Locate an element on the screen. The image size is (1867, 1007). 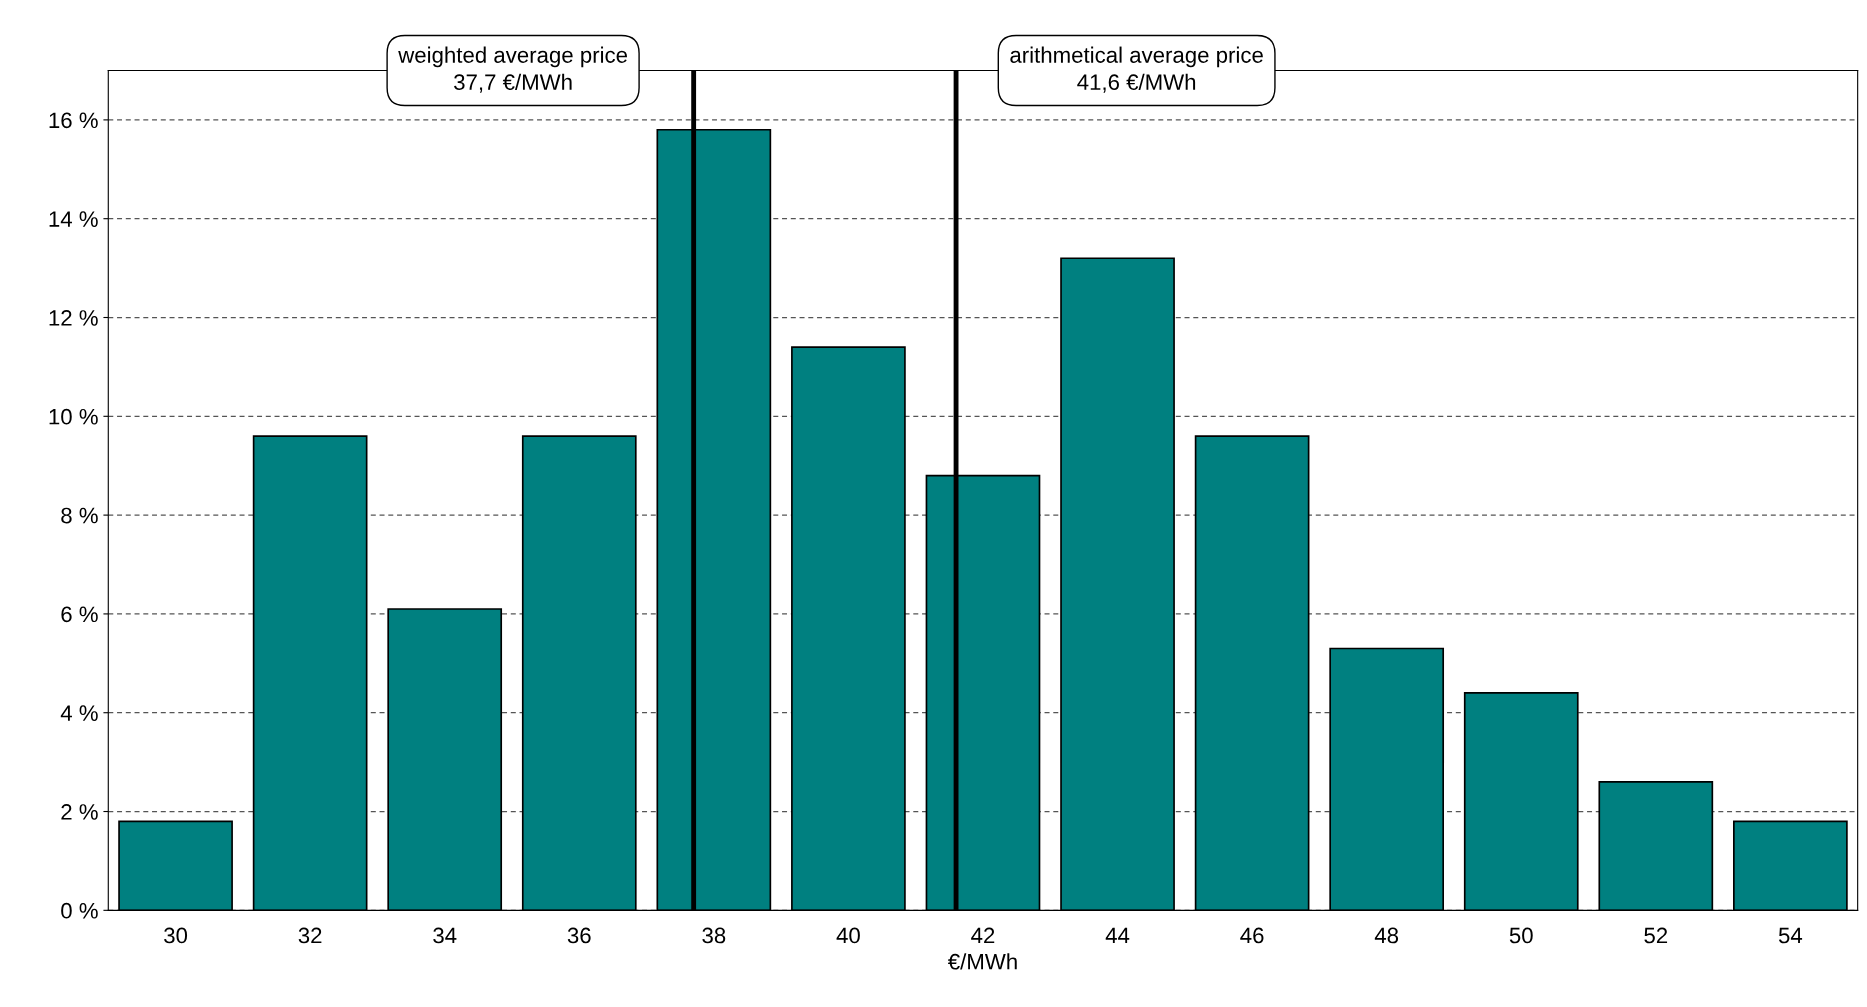
x-tick-label: 46 is located at coordinates (1252, 935).